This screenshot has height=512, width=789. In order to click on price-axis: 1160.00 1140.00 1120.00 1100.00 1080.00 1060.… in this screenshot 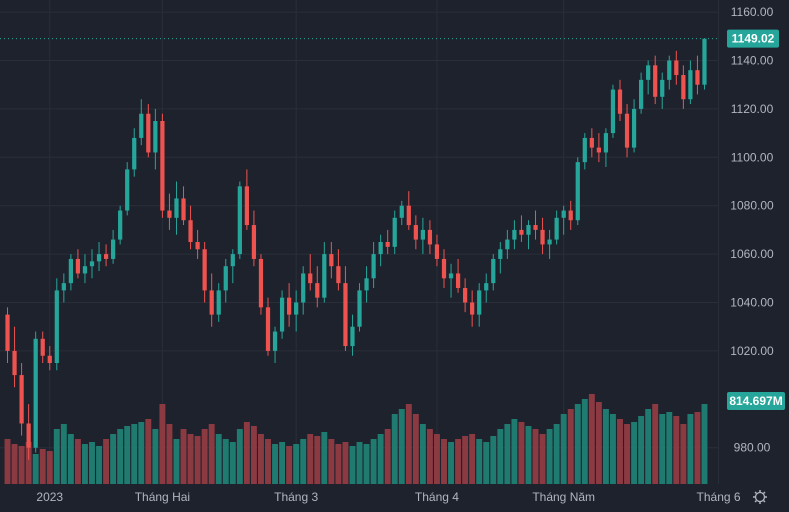, I will do `click(752, 230)`.